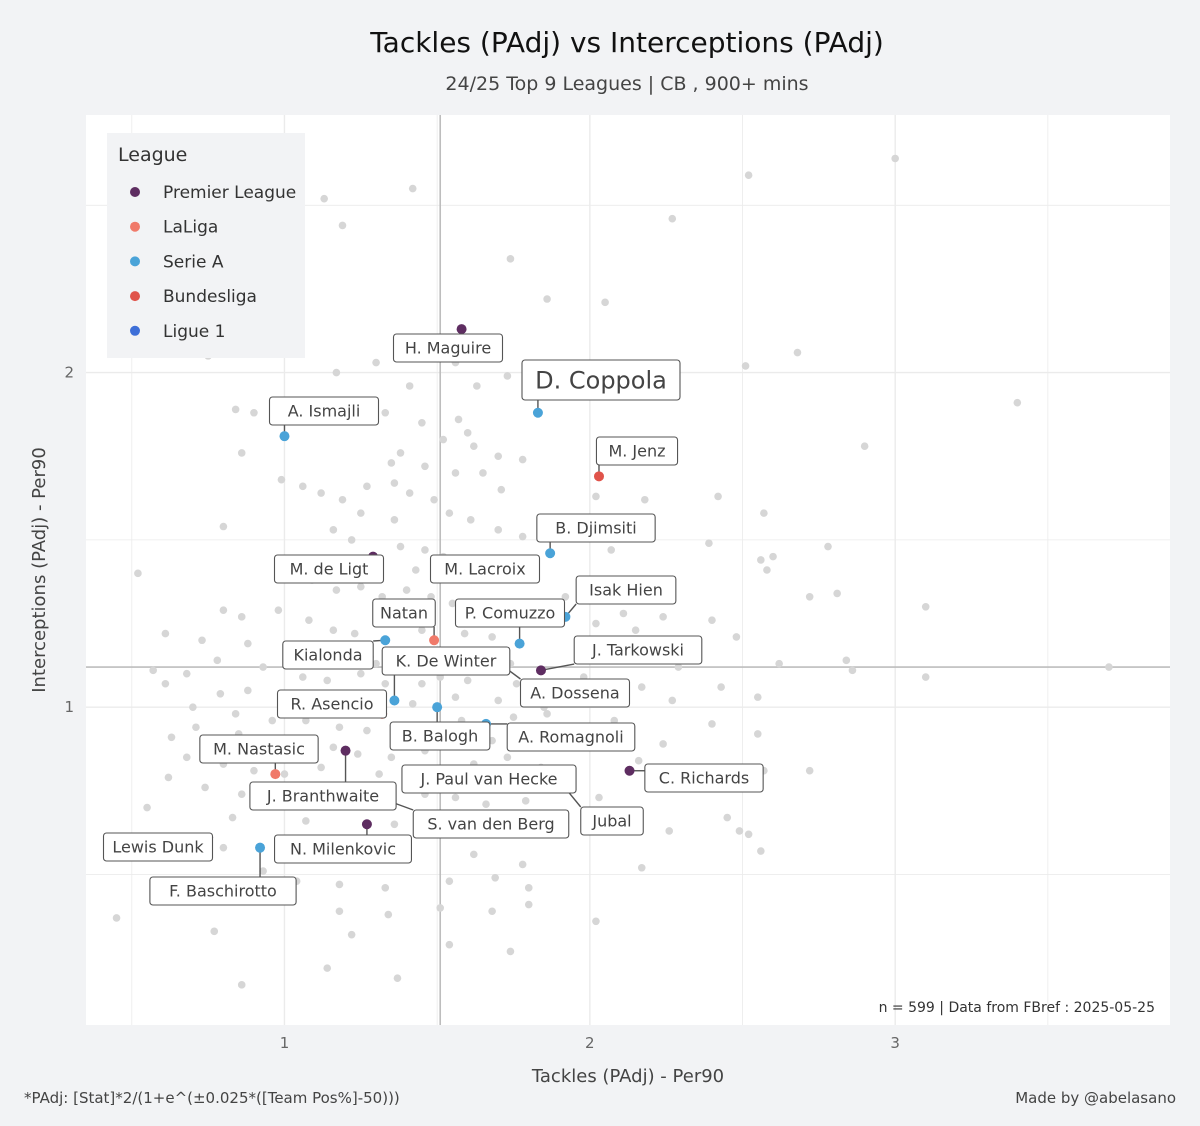 The image size is (1200, 1126). What do you see at coordinates (135, 296) in the screenshot?
I see `legend-key-bundesliga` at bounding box center [135, 296].